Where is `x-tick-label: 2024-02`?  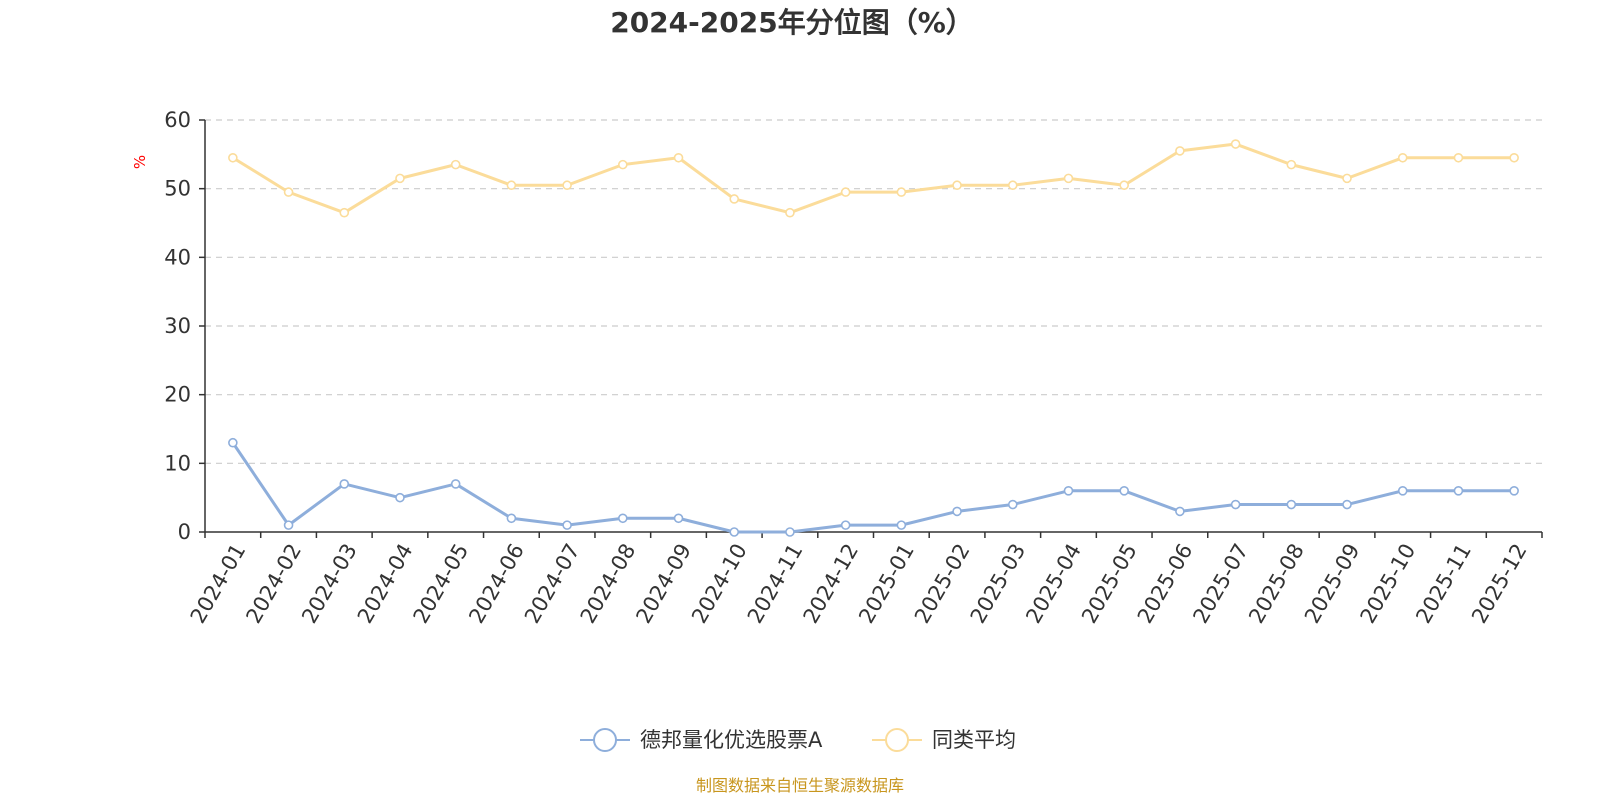 x-tick-label: 2024-02 is located at coordinates (273, 584).